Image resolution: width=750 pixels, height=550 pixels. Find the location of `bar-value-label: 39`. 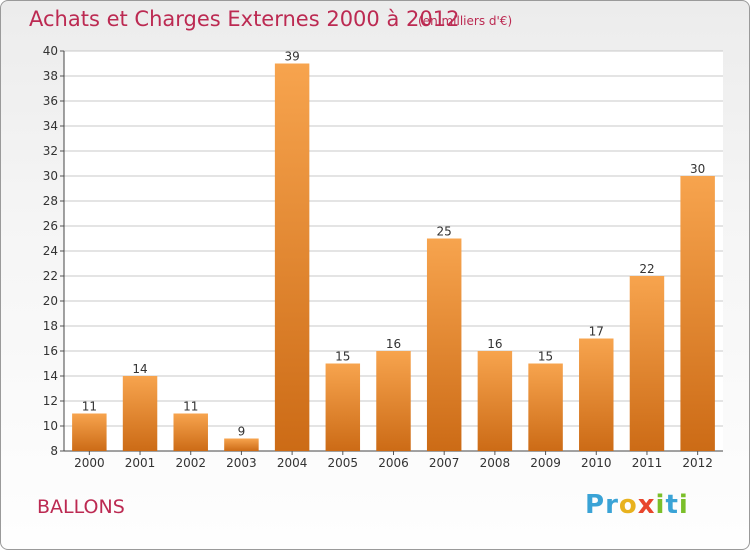

bar-value-label: 39 is located at coordinates (291, 57).